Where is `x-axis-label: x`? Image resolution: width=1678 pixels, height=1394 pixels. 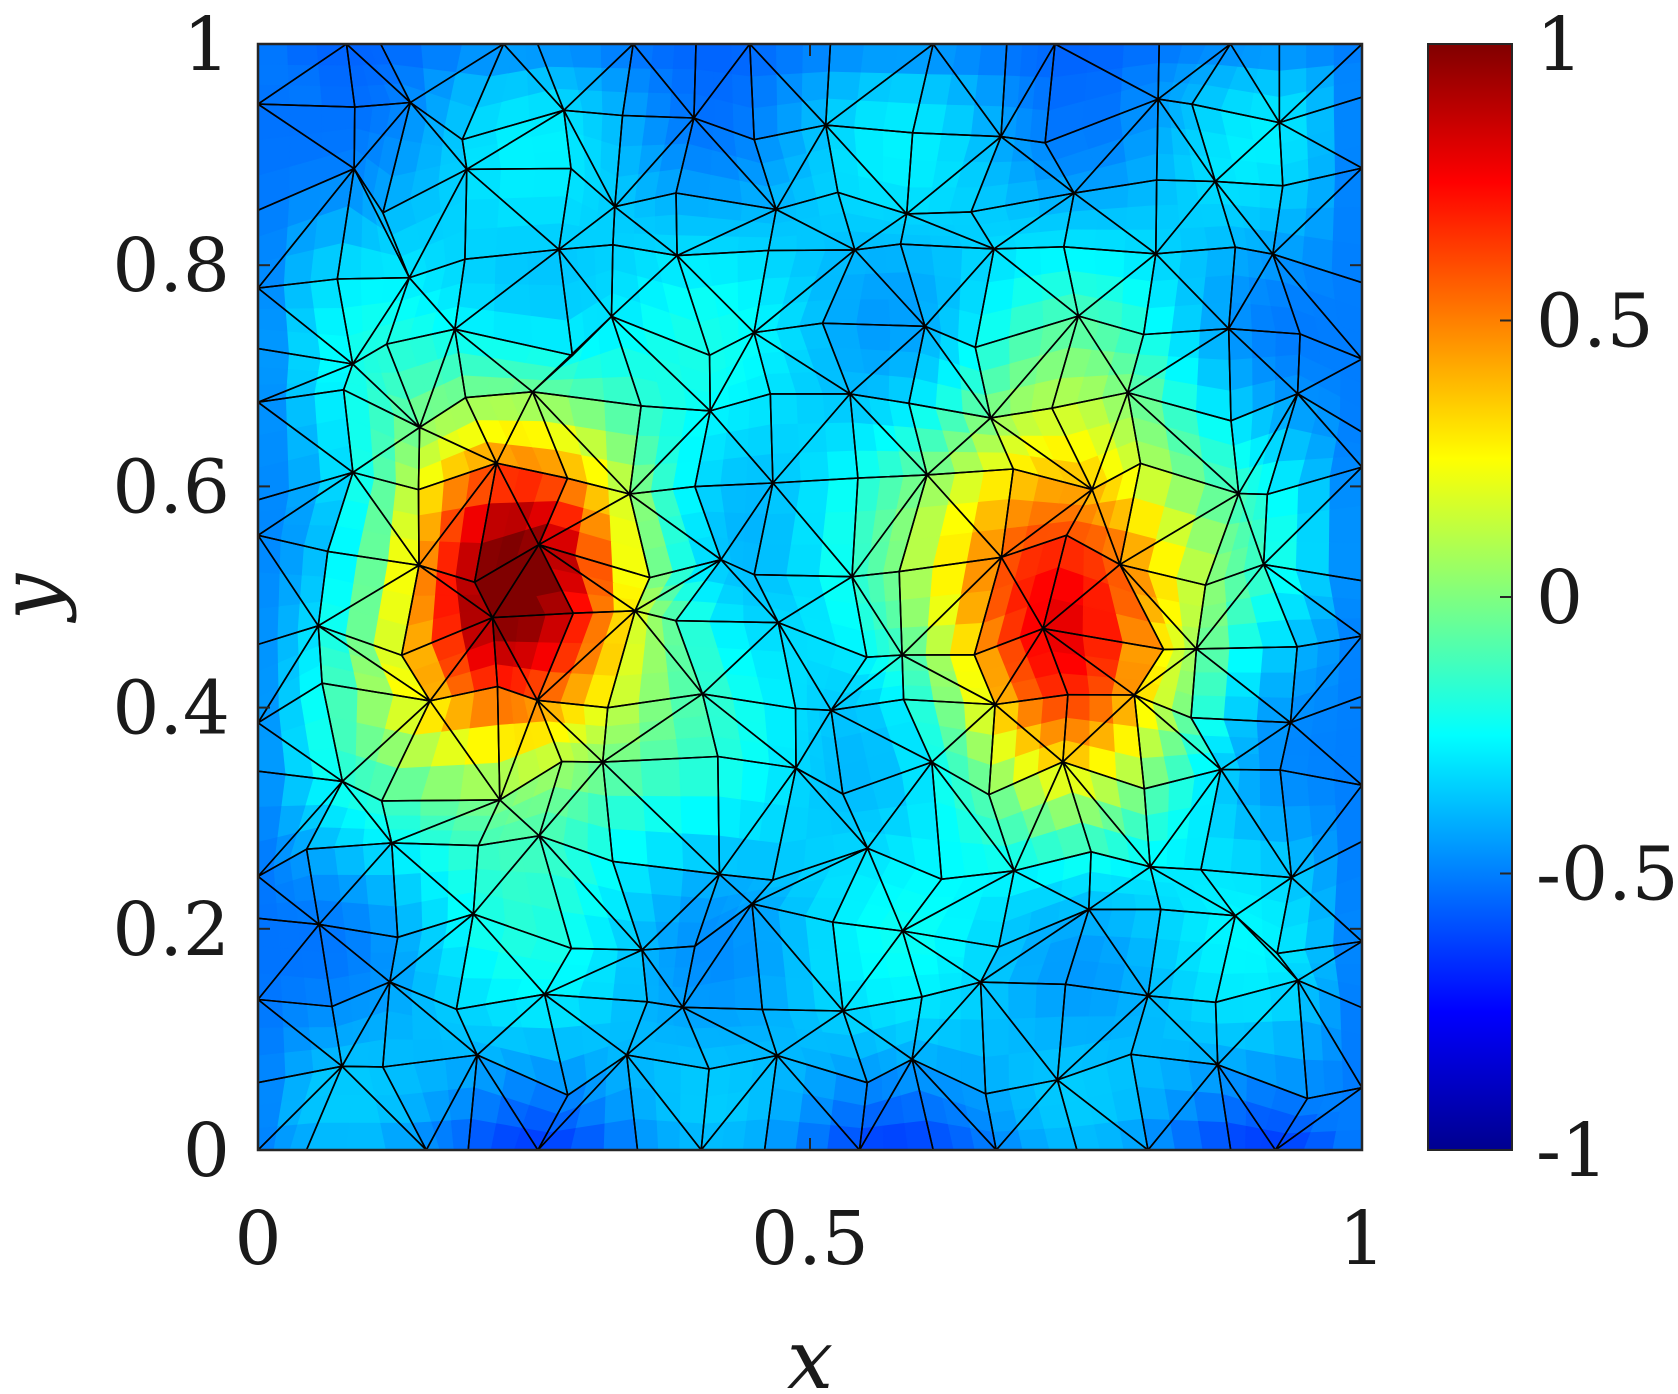 x-axis-label: x is located at coordinates (810, 1353).